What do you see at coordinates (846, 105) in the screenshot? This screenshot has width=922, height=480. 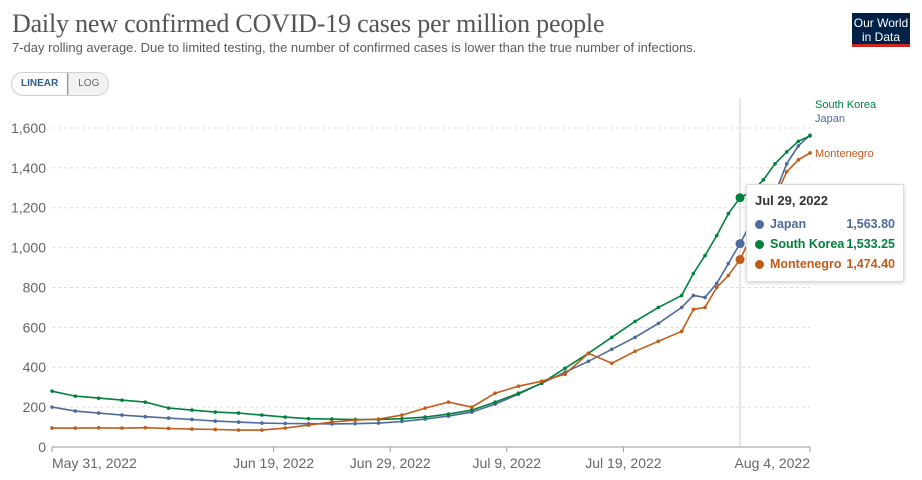 I see `series-end-label: South Korea` at bounding box center [846, 105].